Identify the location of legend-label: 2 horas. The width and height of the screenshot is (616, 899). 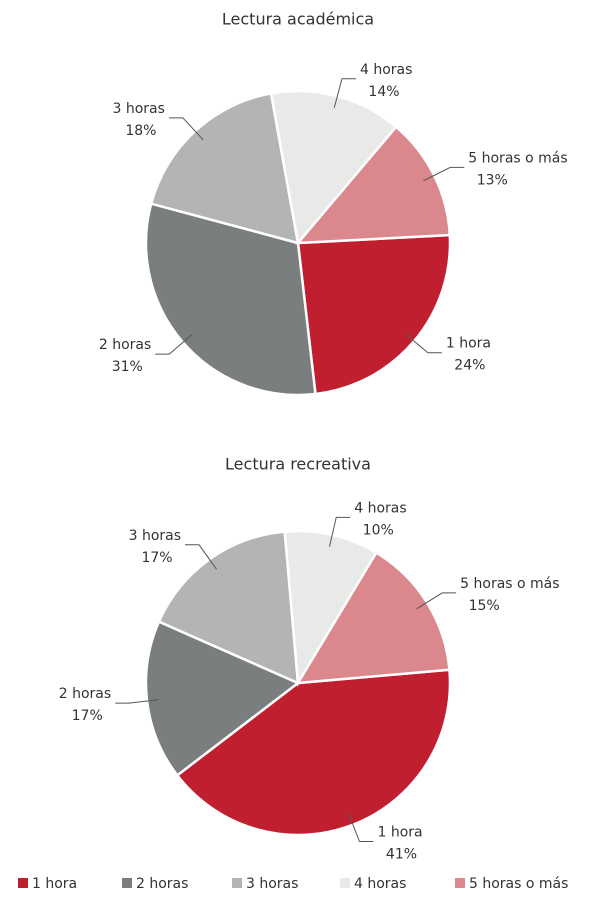
(162, 884).